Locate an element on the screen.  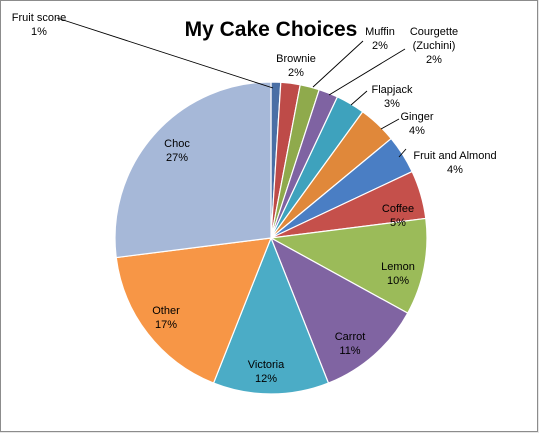
pie-slice-other is located at coordinates (193, 310).